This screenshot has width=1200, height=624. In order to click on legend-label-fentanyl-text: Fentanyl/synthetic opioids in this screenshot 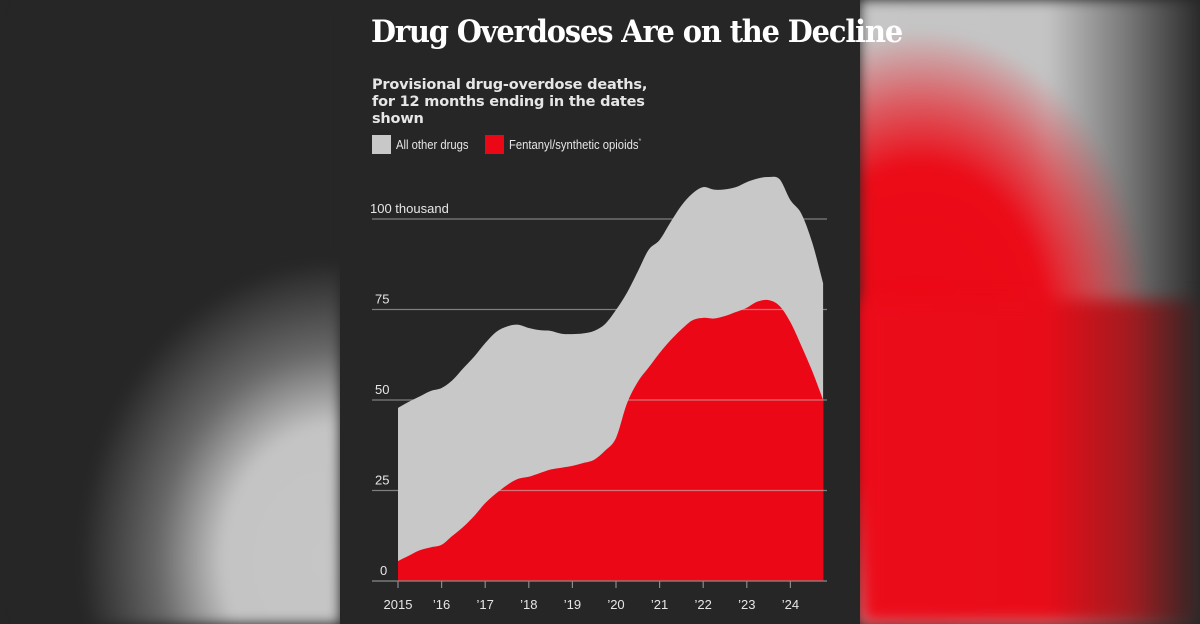, I will do `click(573, 145)`.